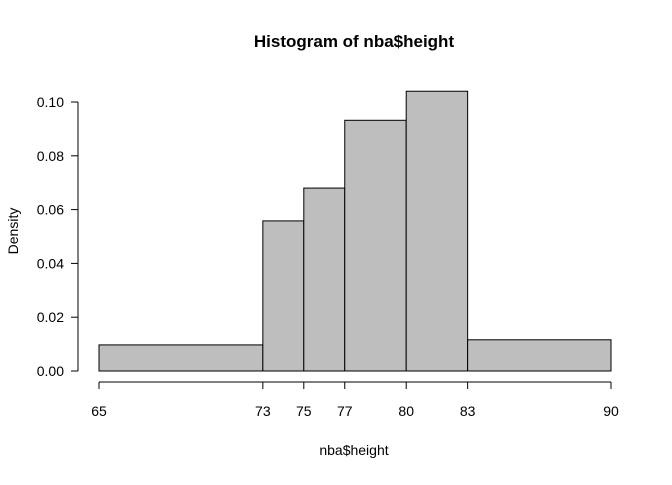 This screenshot has width=672, height=485. What do you see at coordinates (50, 371) in the screenshot?
I see `y-tick-label: 0.00` at bounding box center [50, 371].